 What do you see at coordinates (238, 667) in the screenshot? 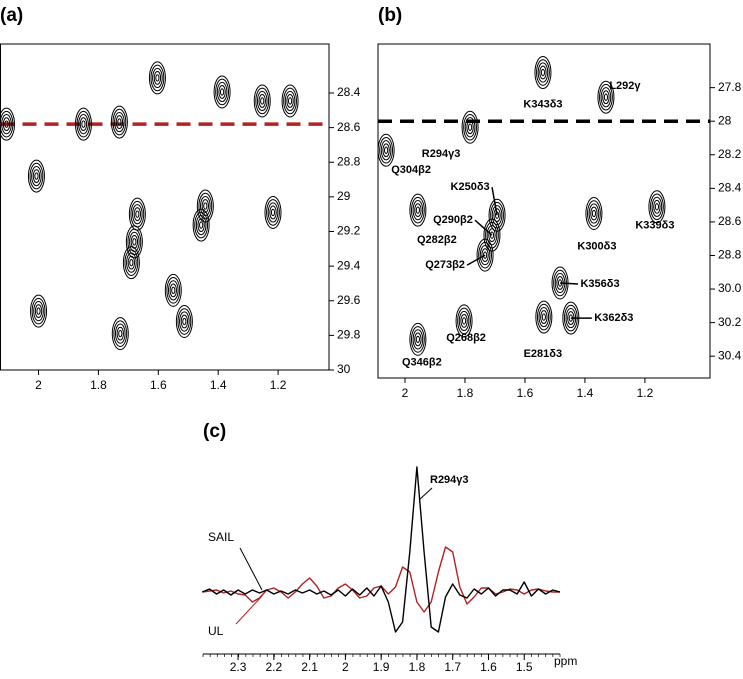
I see `x-tick-label: 2.3` at bounding box center [238, 667].